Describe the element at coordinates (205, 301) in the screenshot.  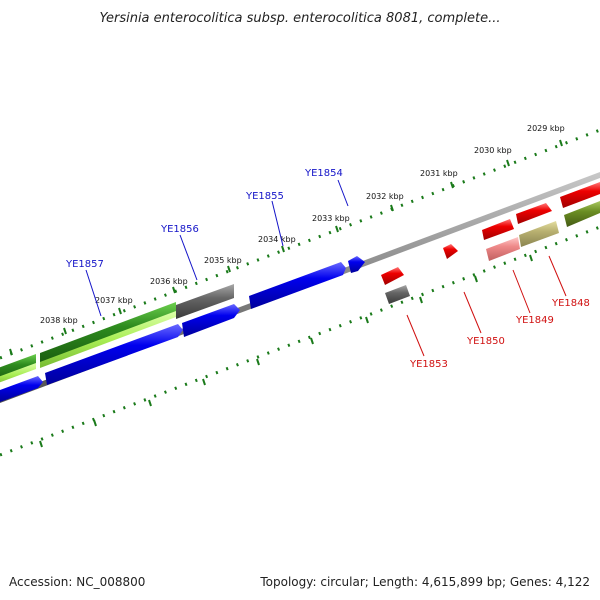
I see `cds-gray-forward` at that location.